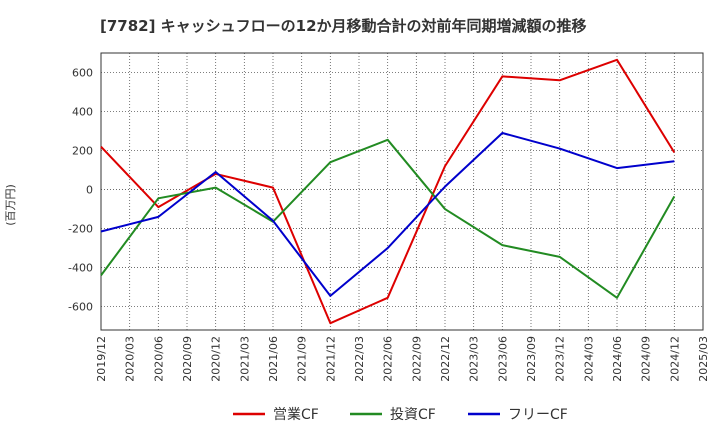  I want to click on chart-title: [7782] キャッシュフローの12か月移動合計の対前年同期増減額の推移, so click(343, 26).